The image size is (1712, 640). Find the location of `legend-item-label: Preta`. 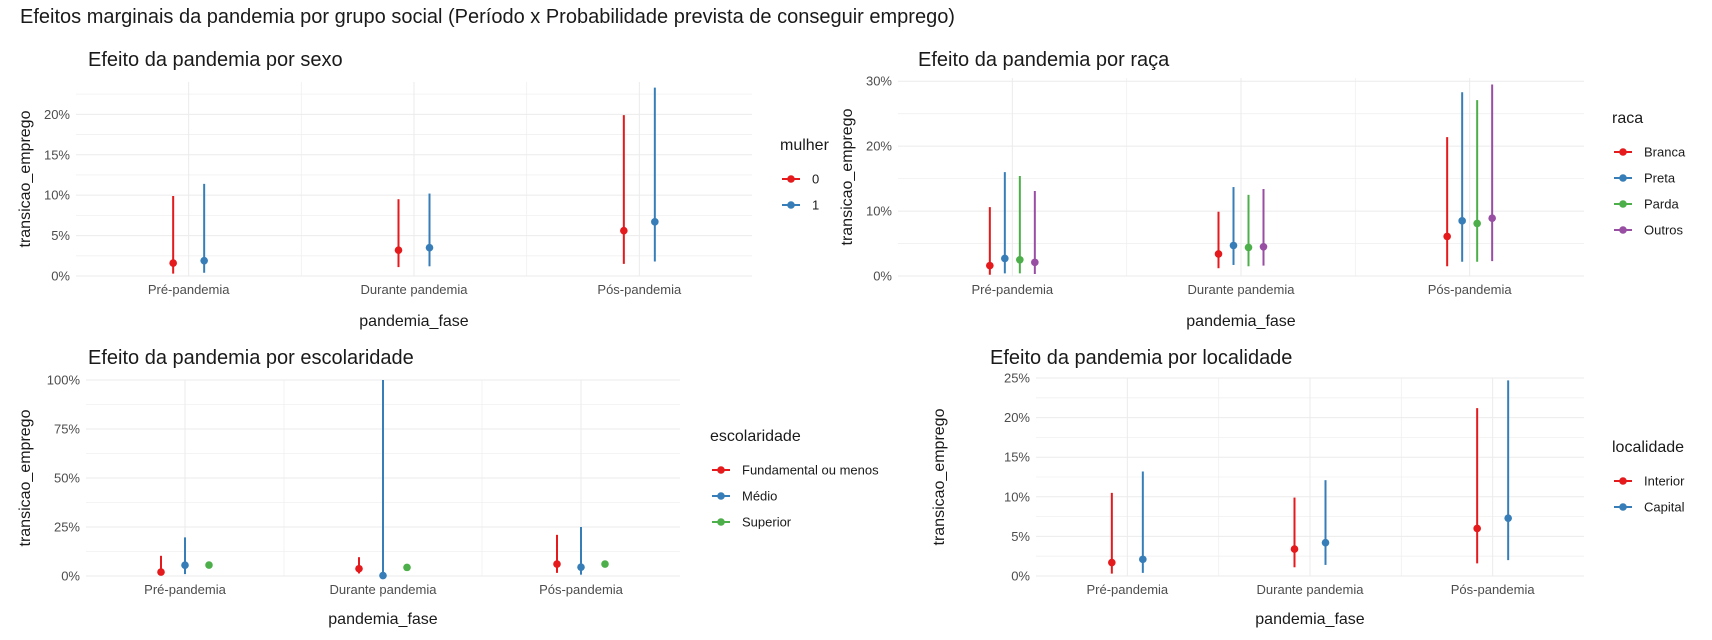

legend-item-label: Preta is located at coordinates (1660, 178).